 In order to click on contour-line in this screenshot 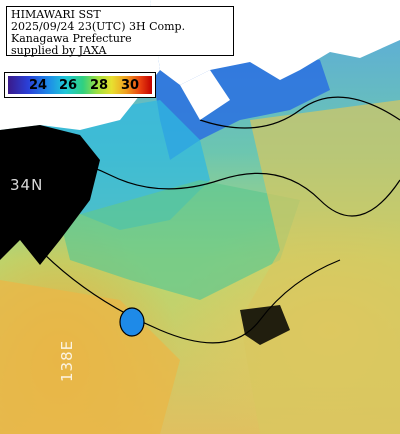, I will do `click(299, 112)`.